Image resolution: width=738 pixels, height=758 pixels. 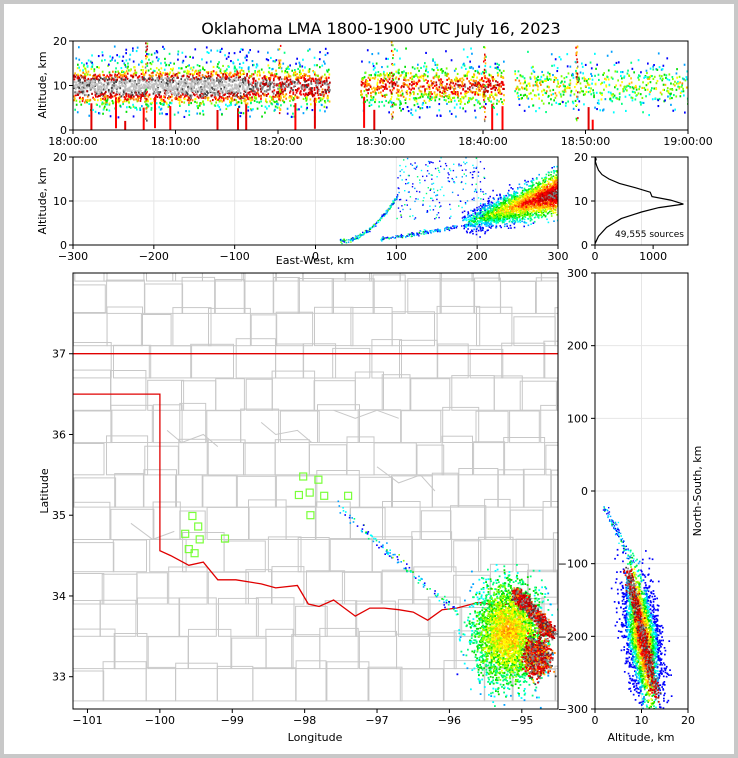 What do you see at coordinates (175, 141) in the screenshot?
I see `panel-a-xtick-label: 18:10:00` at bounding box center [175, 141].